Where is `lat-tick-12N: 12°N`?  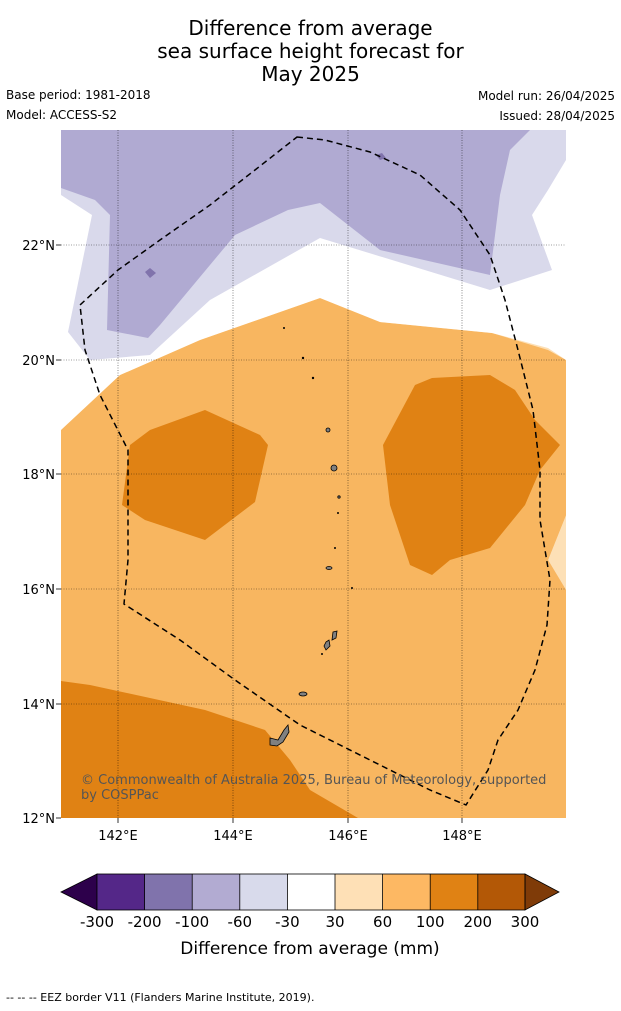 lat-tick-12N: 12°N is located at coordinates (38, 819).